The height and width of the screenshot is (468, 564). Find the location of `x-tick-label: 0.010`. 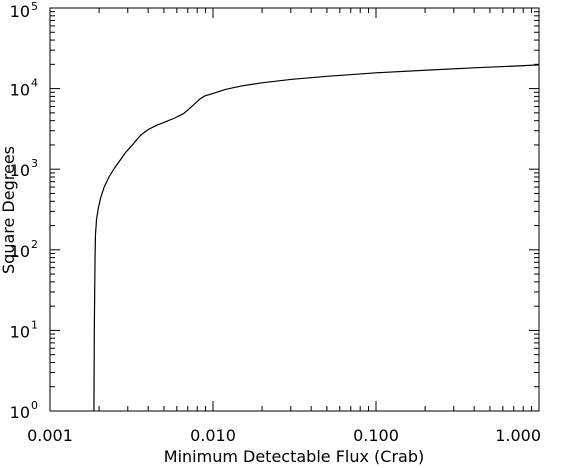

x-tick-label: 0.010 is located at coordinates (213, 435).